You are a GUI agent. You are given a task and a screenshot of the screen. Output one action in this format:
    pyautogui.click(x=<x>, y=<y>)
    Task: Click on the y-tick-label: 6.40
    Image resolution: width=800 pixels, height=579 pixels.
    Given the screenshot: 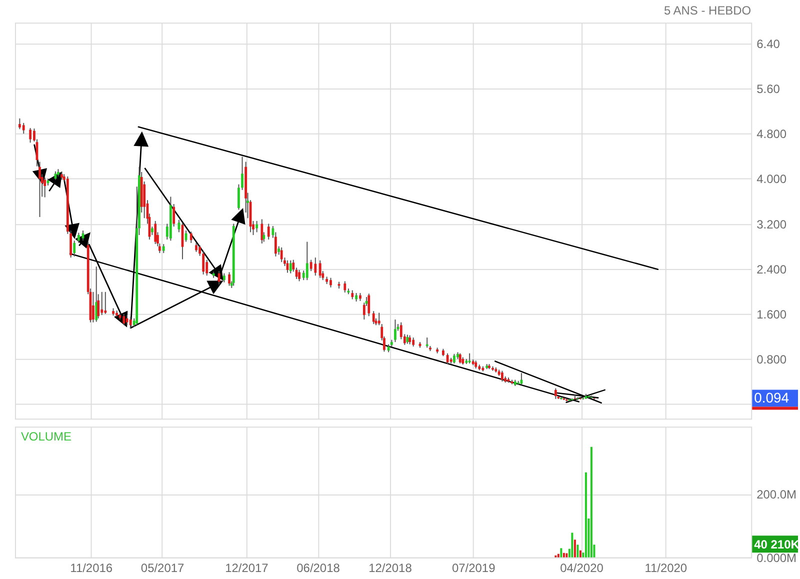 What is the action you would take?
    pyautogui.click(x=768, y=43)
    